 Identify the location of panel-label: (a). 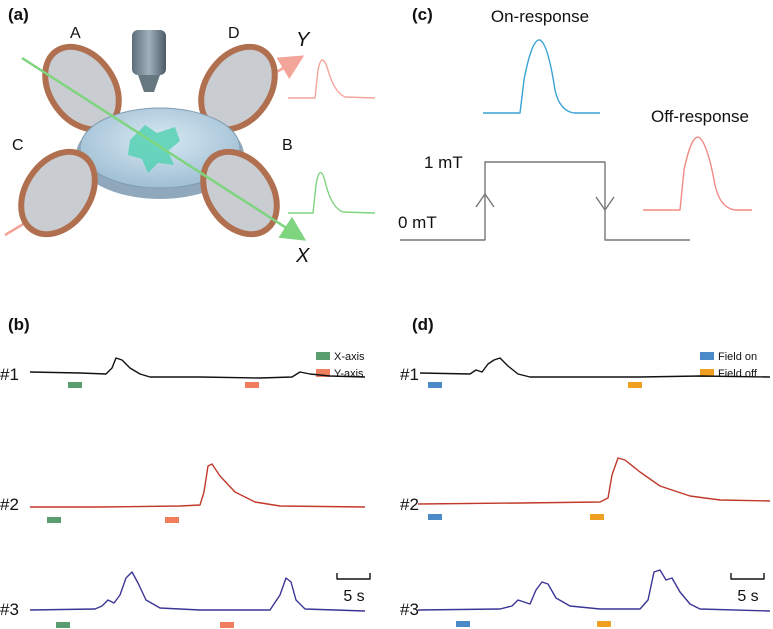
(18, 14).